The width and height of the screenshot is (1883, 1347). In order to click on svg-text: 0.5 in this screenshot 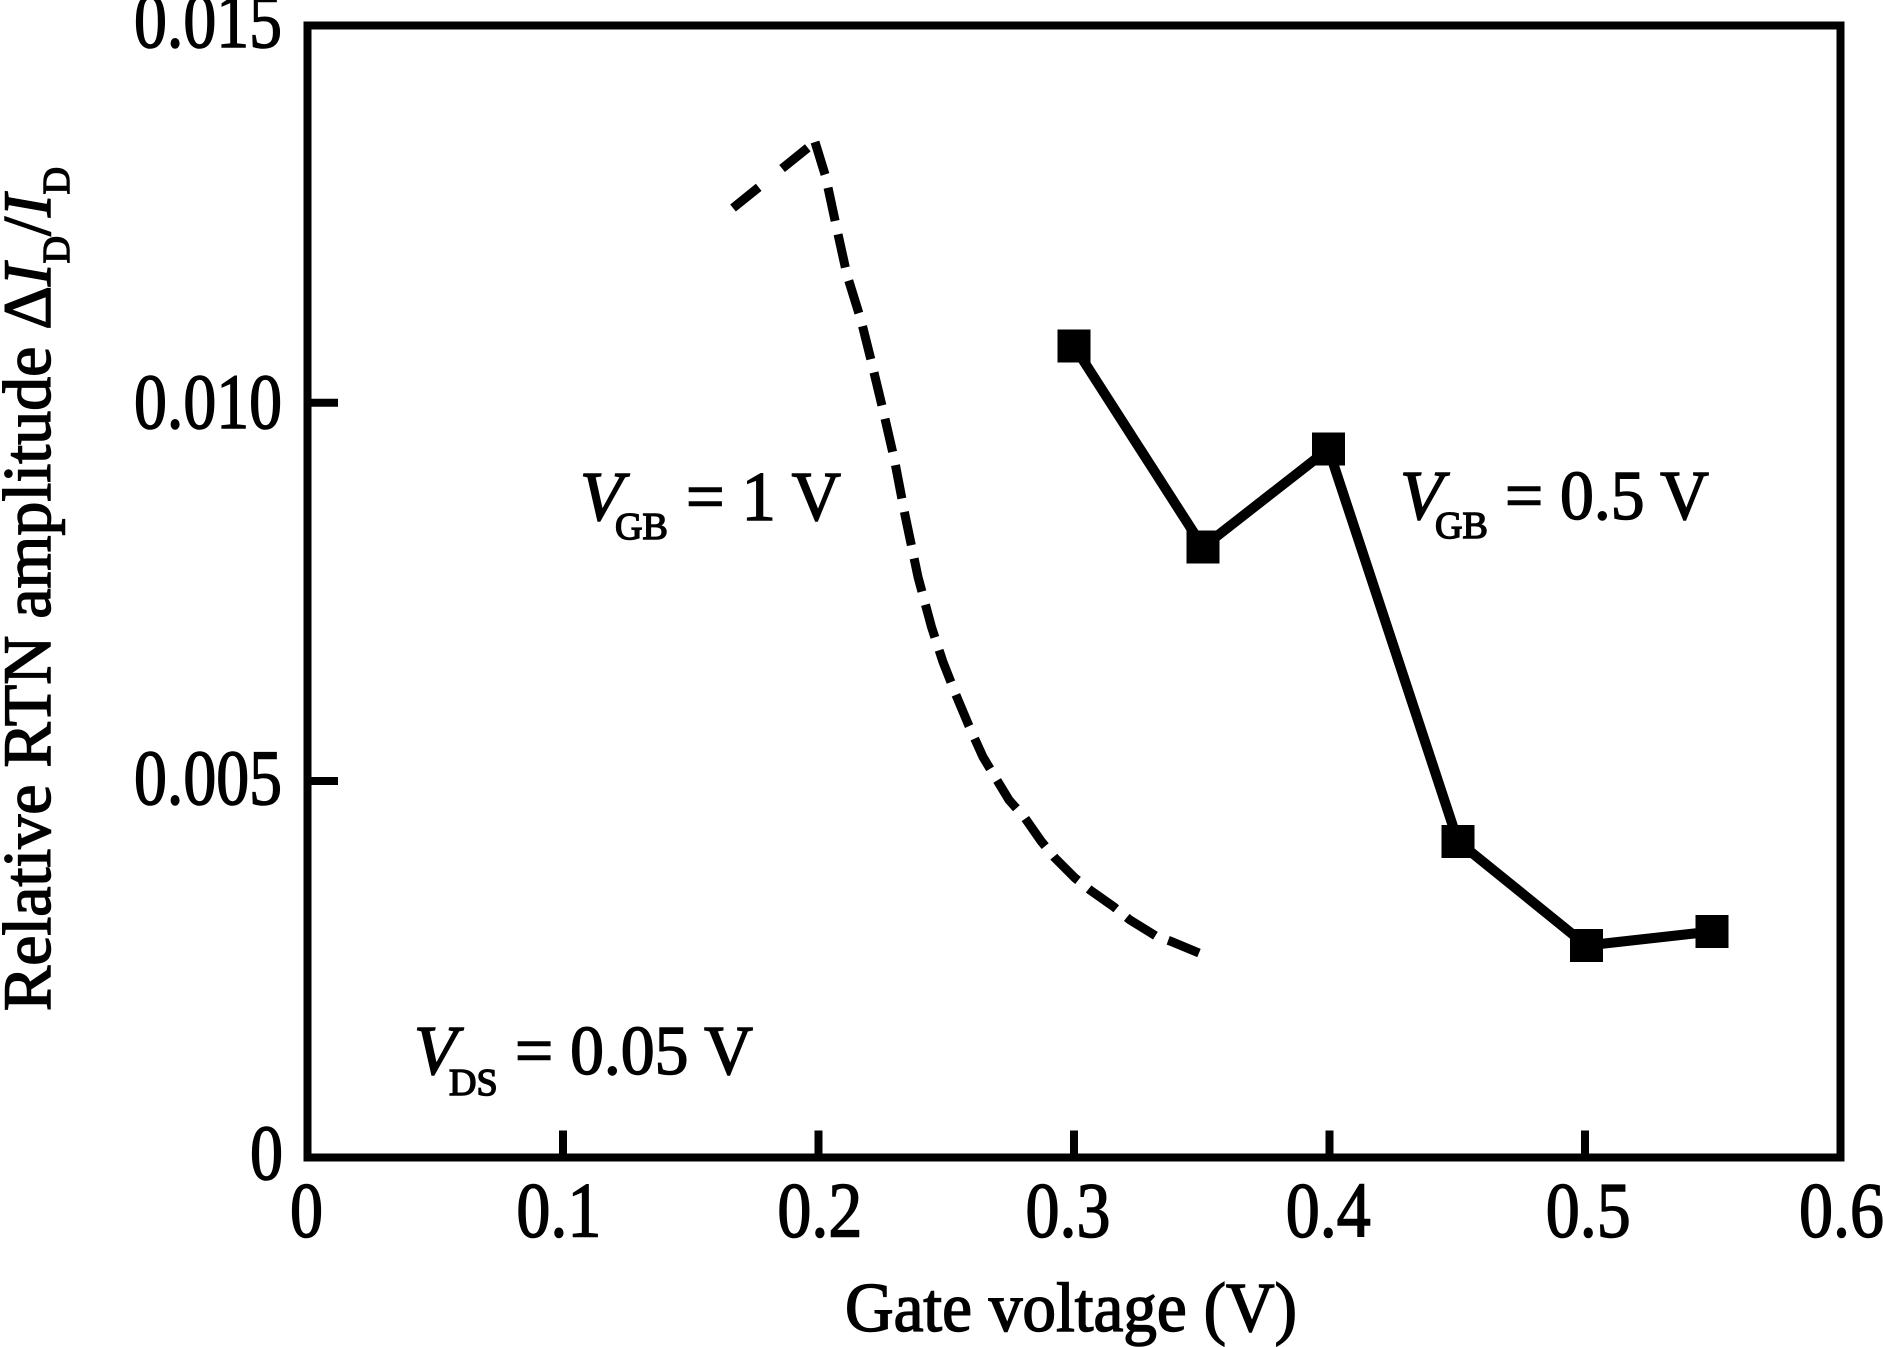, I will do `click(1588, 1210)`.